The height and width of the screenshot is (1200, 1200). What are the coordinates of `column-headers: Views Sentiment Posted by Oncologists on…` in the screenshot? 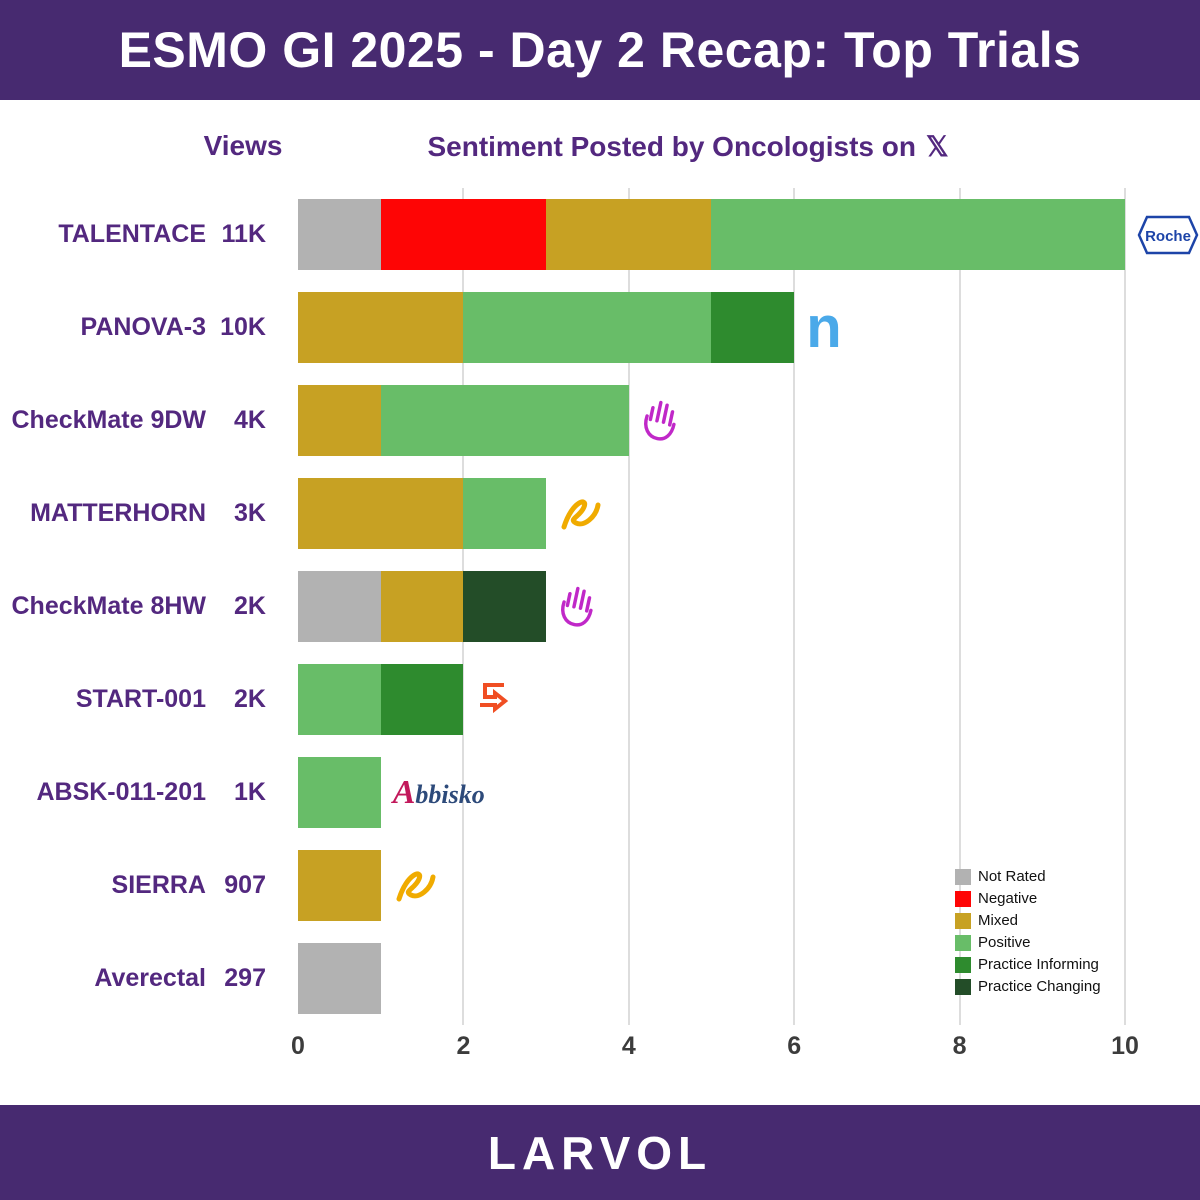 It's located at (600, 151).